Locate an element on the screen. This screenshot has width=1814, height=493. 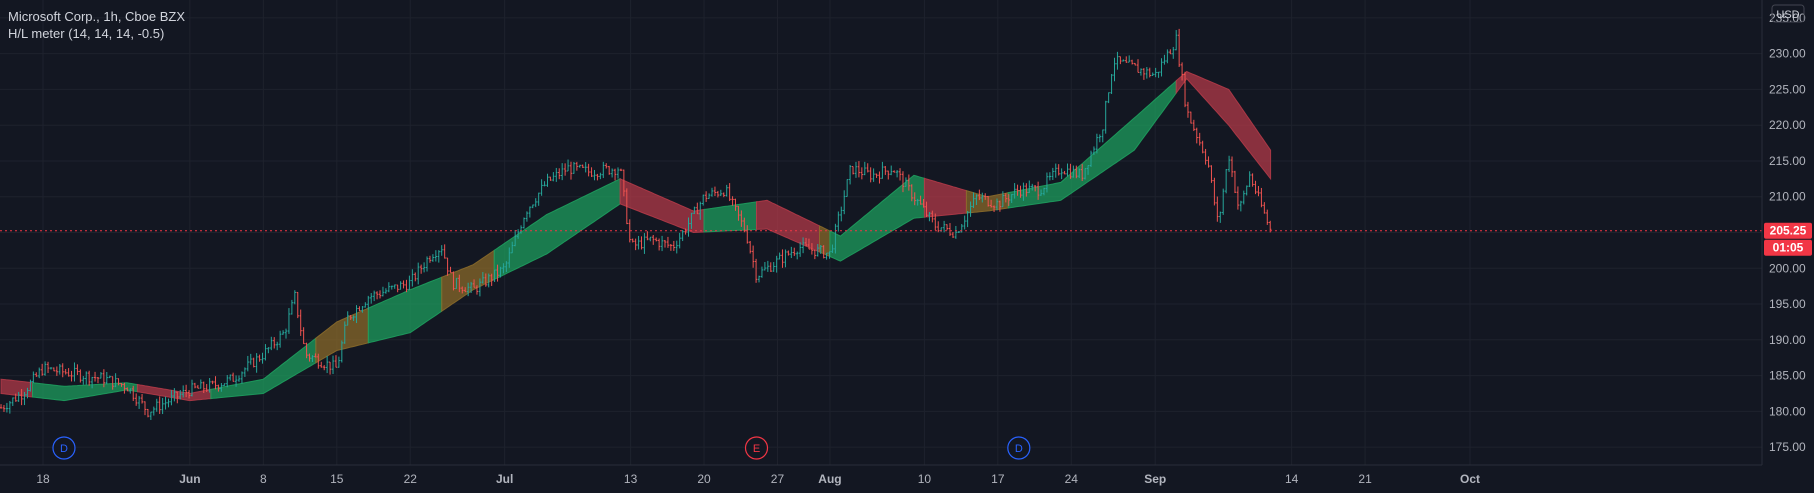
last-price-tag is located at coordinates (1788, 230).